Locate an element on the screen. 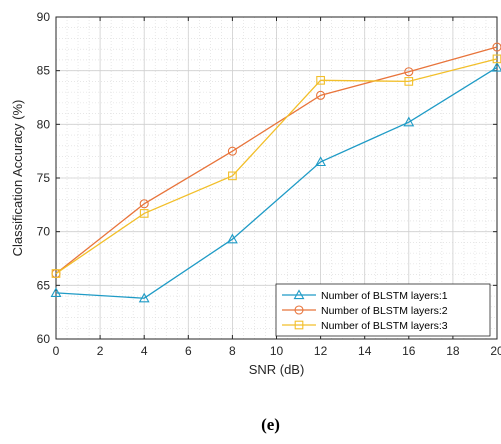  x-tick-label: 14 is located at coordinates (365, 351).